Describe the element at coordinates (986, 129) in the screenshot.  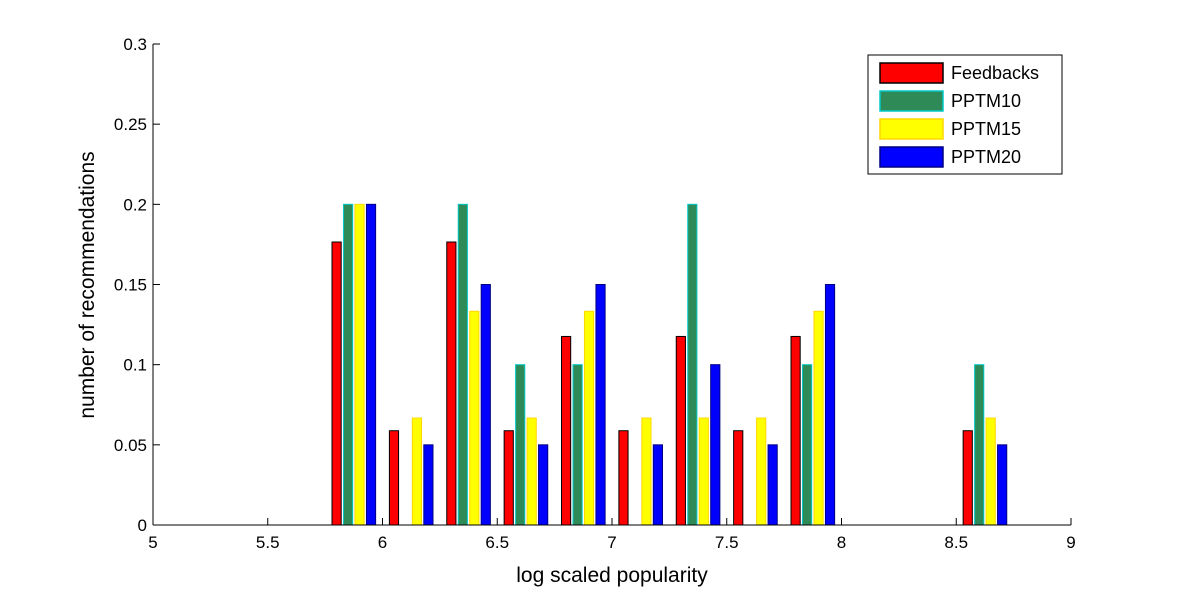
I see `legend-label-pptm15: PPTM15` at that location.